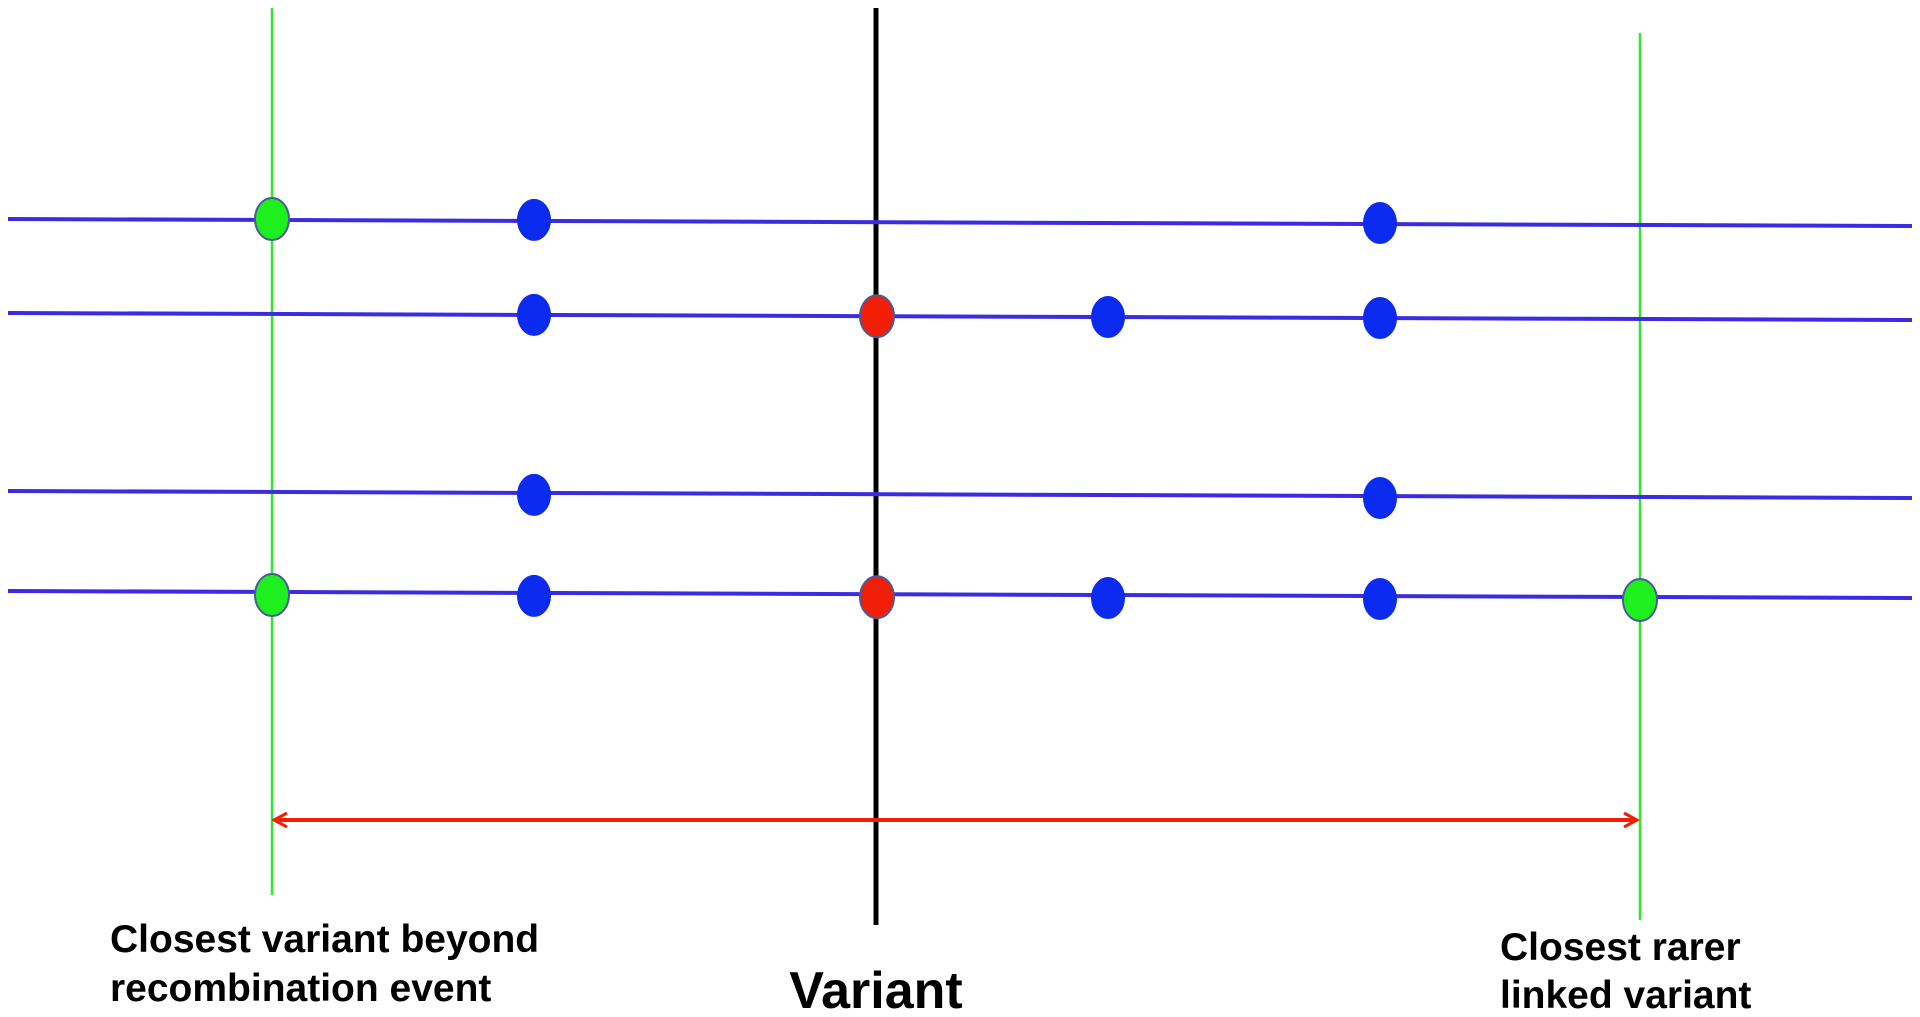 The image size is (1920, 1017). Describe the element at coordinates (875, 989) in the screenshot. I see `center-label: Variant` at that location.